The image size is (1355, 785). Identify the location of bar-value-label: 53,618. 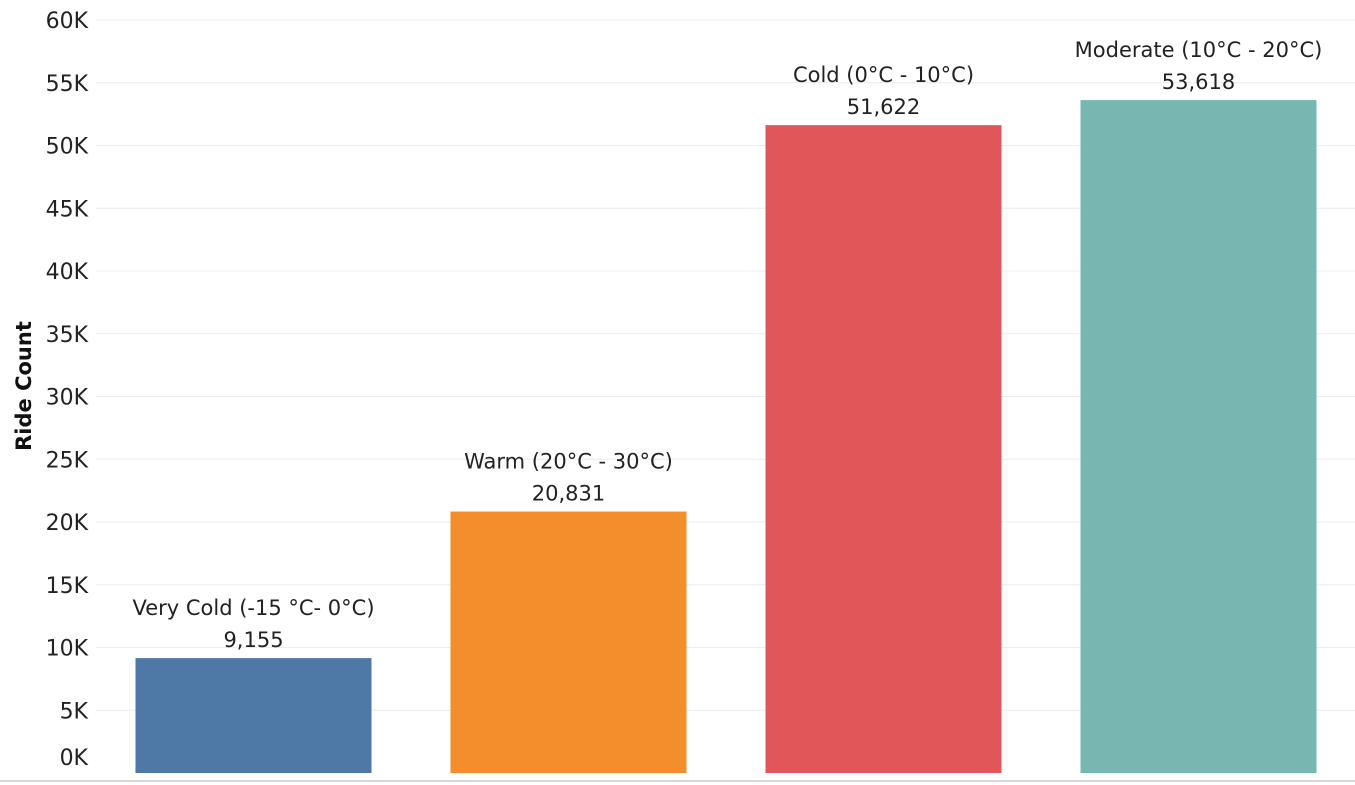
(1198, 82).